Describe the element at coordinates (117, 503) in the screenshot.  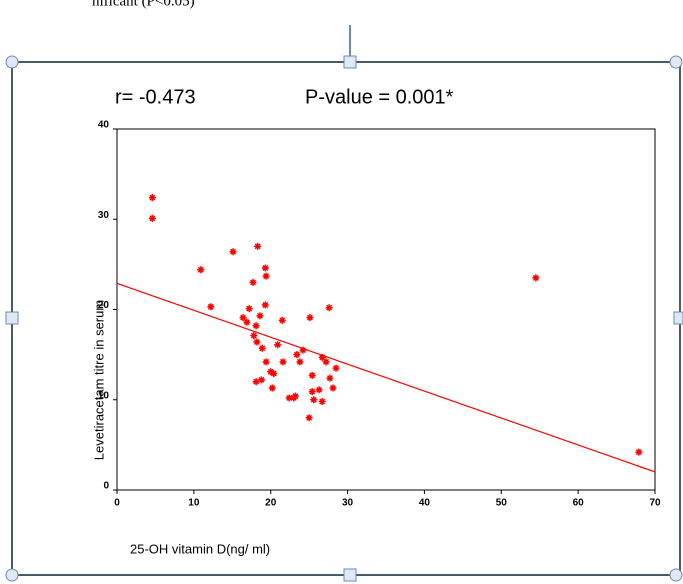
I see `x-tick-label: 0` at that location.